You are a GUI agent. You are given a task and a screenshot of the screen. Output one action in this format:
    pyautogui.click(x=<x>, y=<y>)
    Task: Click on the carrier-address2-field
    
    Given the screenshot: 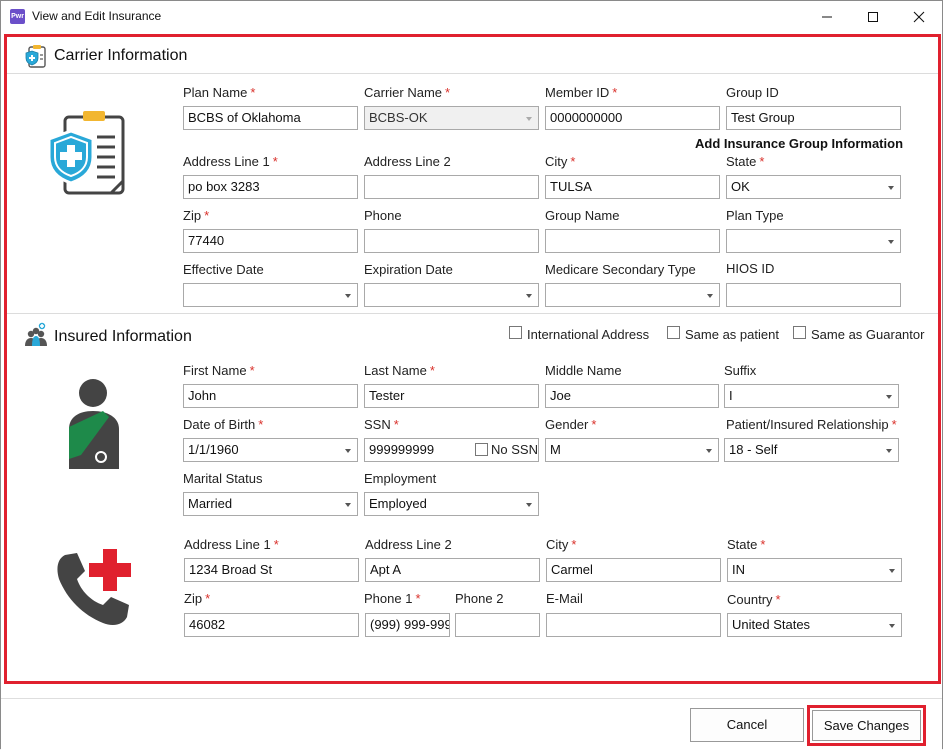 What is the action you would take?
    pyautogui.click(x=451, y=187)
    